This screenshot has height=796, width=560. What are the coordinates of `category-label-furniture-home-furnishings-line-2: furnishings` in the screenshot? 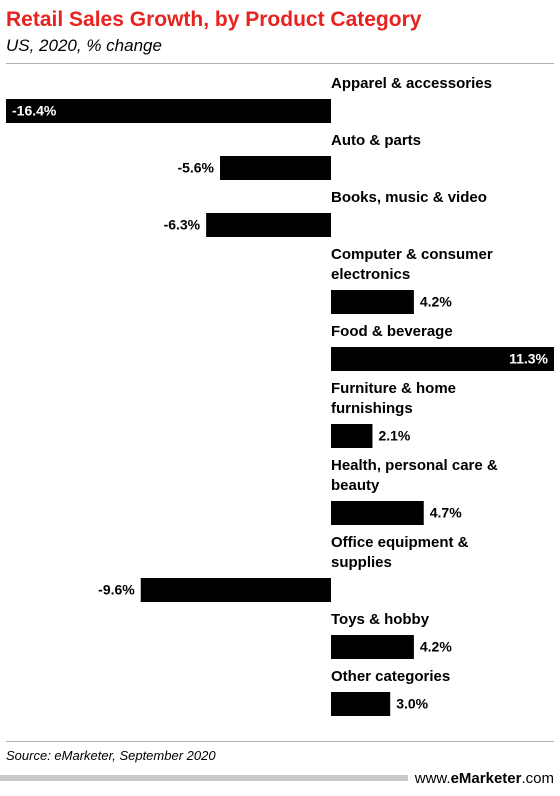 It's located at (372, 408).